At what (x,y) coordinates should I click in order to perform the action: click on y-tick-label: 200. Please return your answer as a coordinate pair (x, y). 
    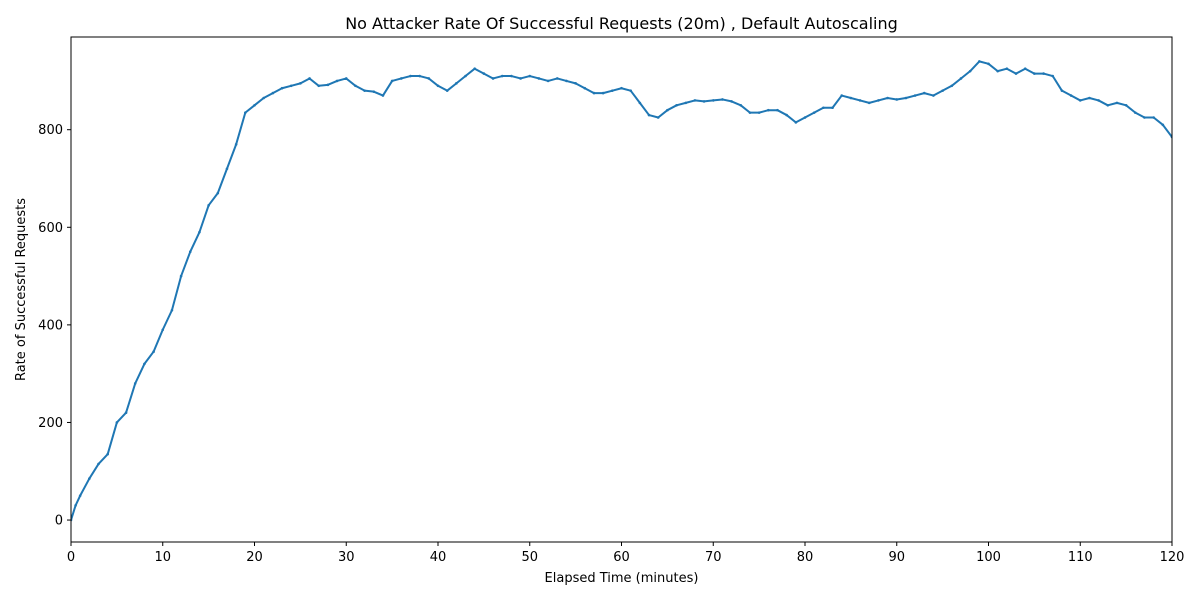
    Looking at the image, I should click on (50, 423).